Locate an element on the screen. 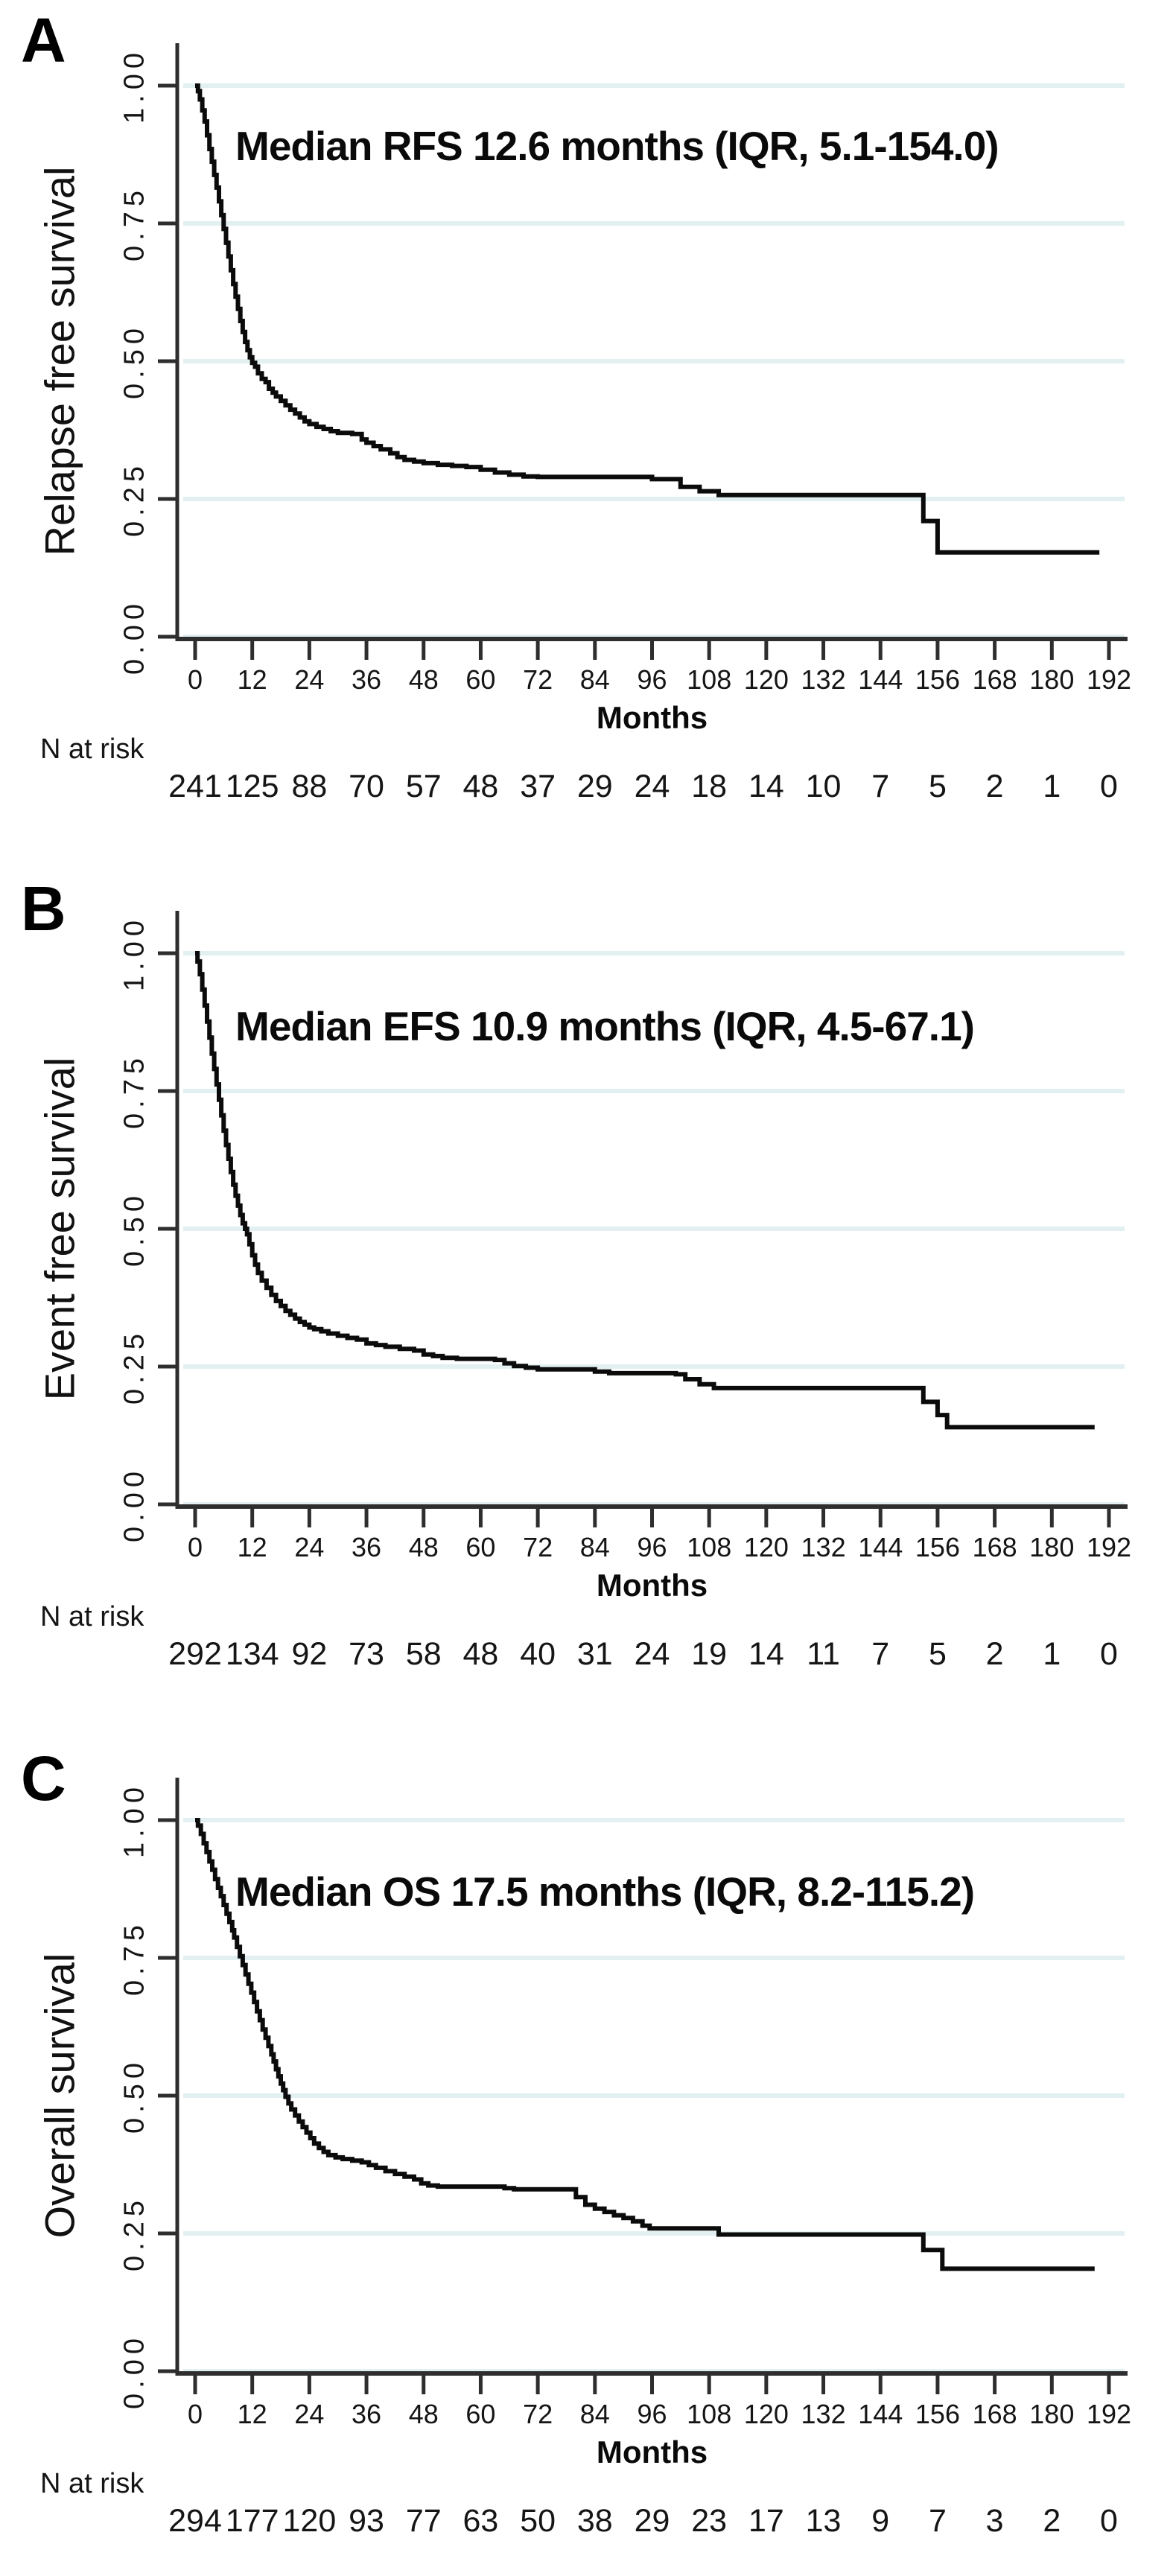  n-at-risk-count: 73 is located at coordinates (366, 1654).